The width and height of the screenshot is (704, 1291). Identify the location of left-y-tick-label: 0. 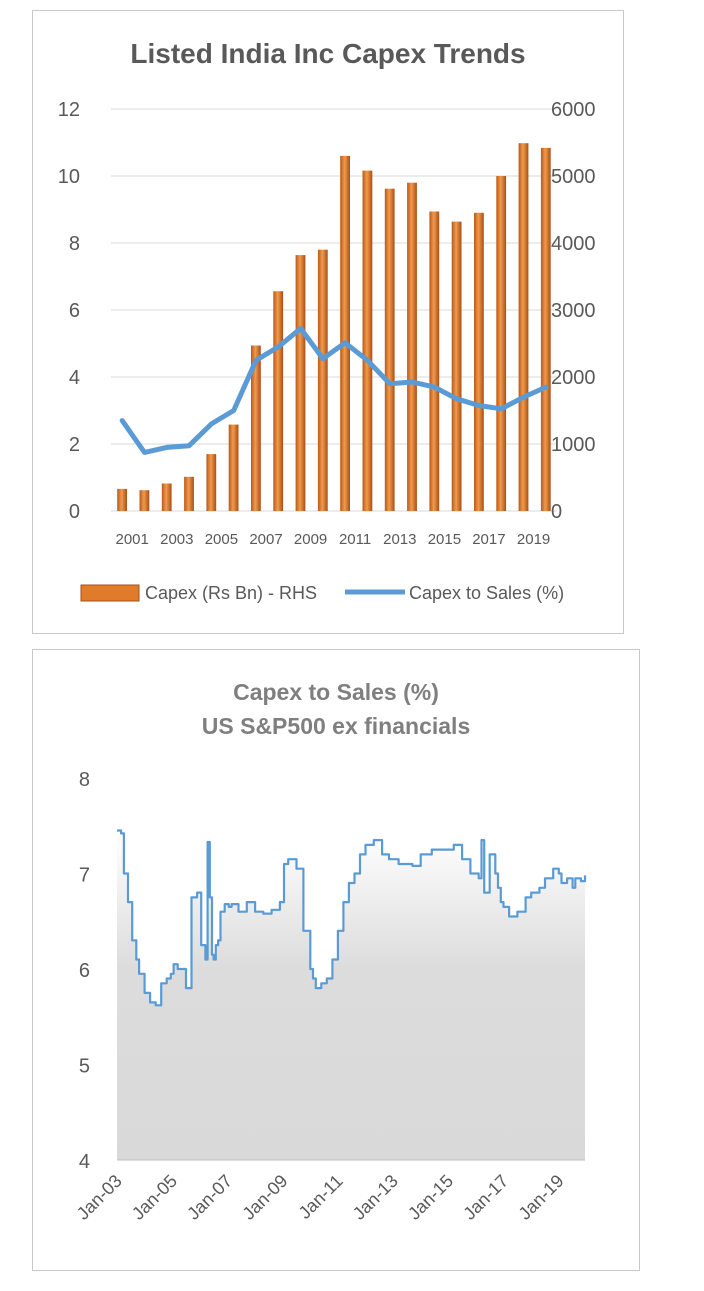
(74, 512).